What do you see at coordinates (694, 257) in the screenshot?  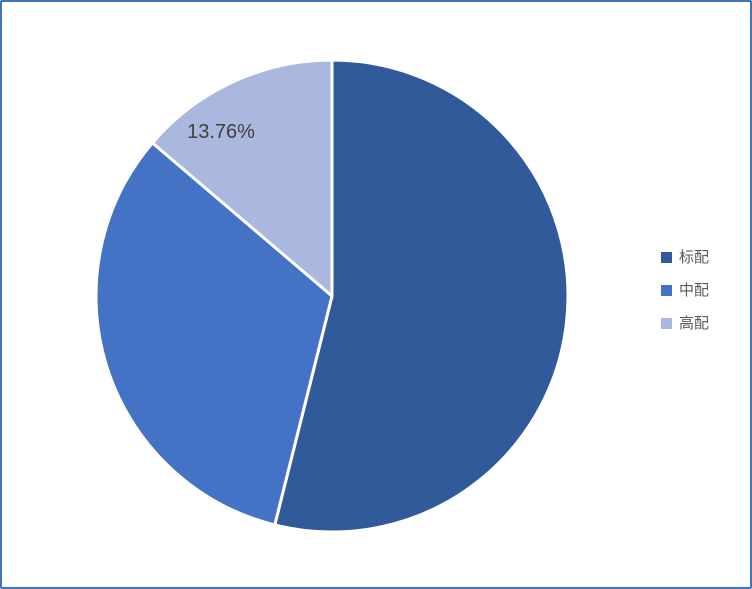 I see `legend-item-label: 标配` at bounding box center [694, 257].